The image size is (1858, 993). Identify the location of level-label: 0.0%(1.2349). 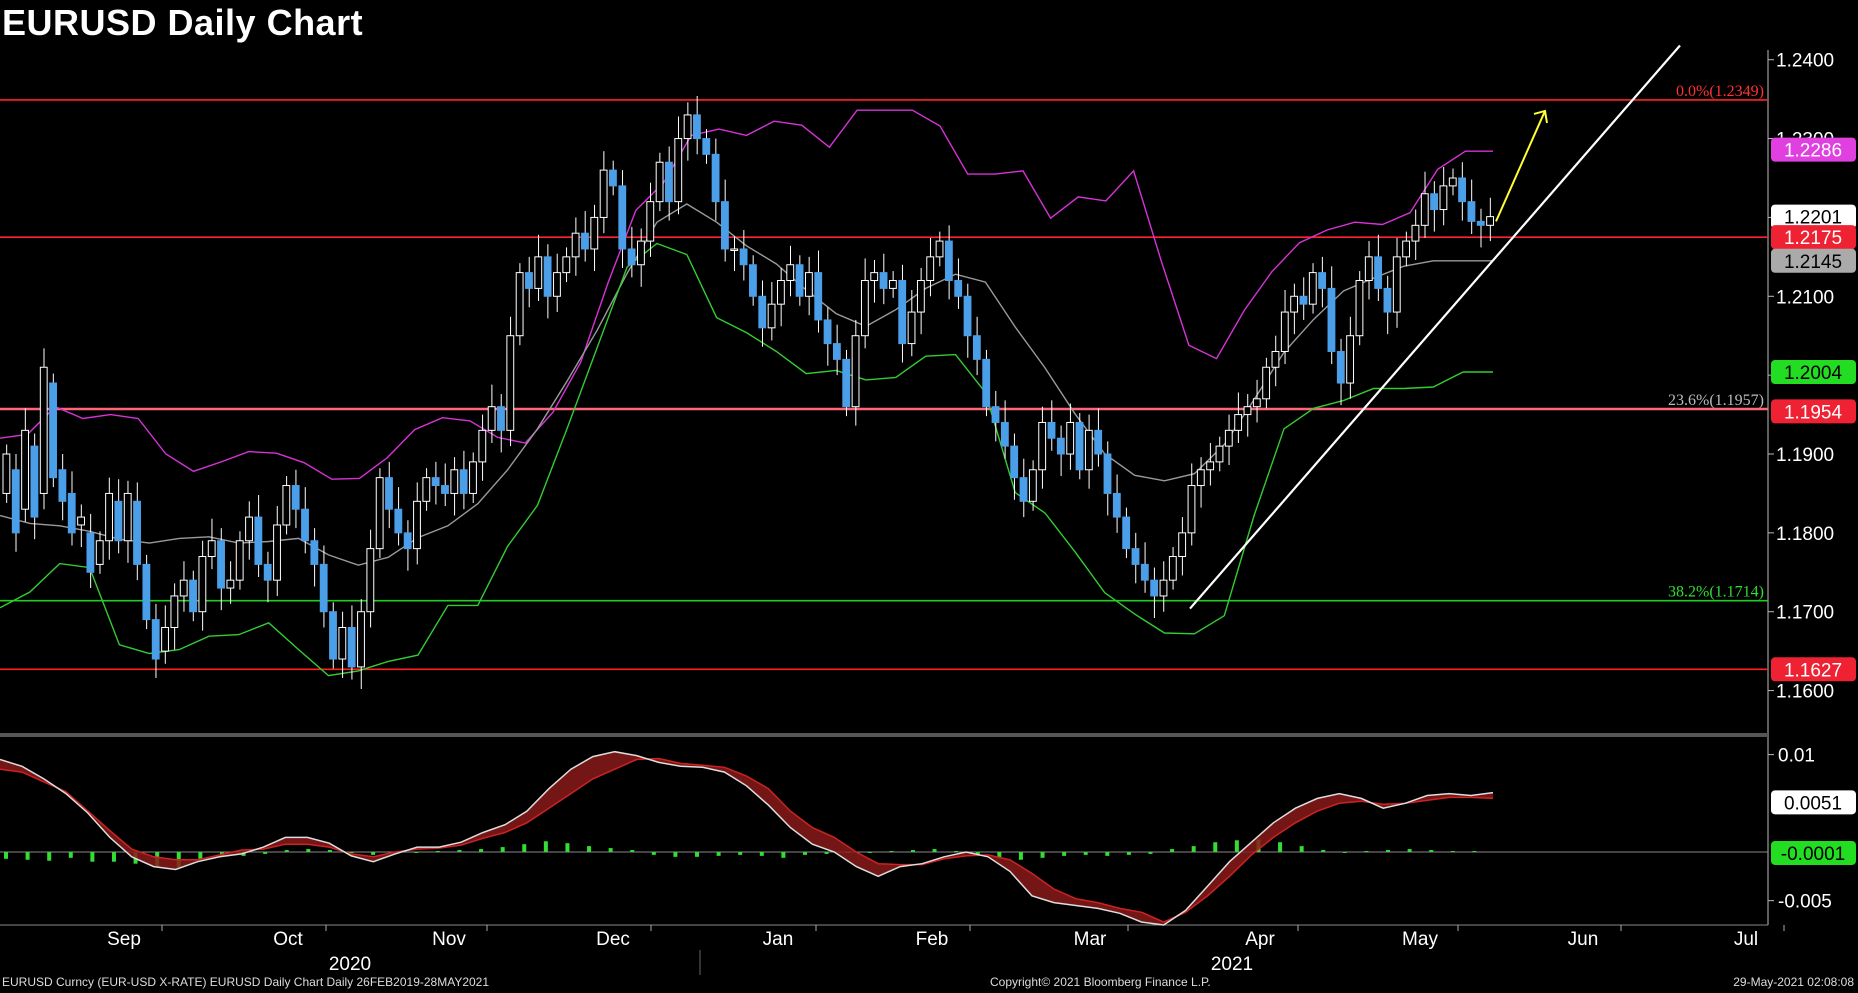
(1720, 91).